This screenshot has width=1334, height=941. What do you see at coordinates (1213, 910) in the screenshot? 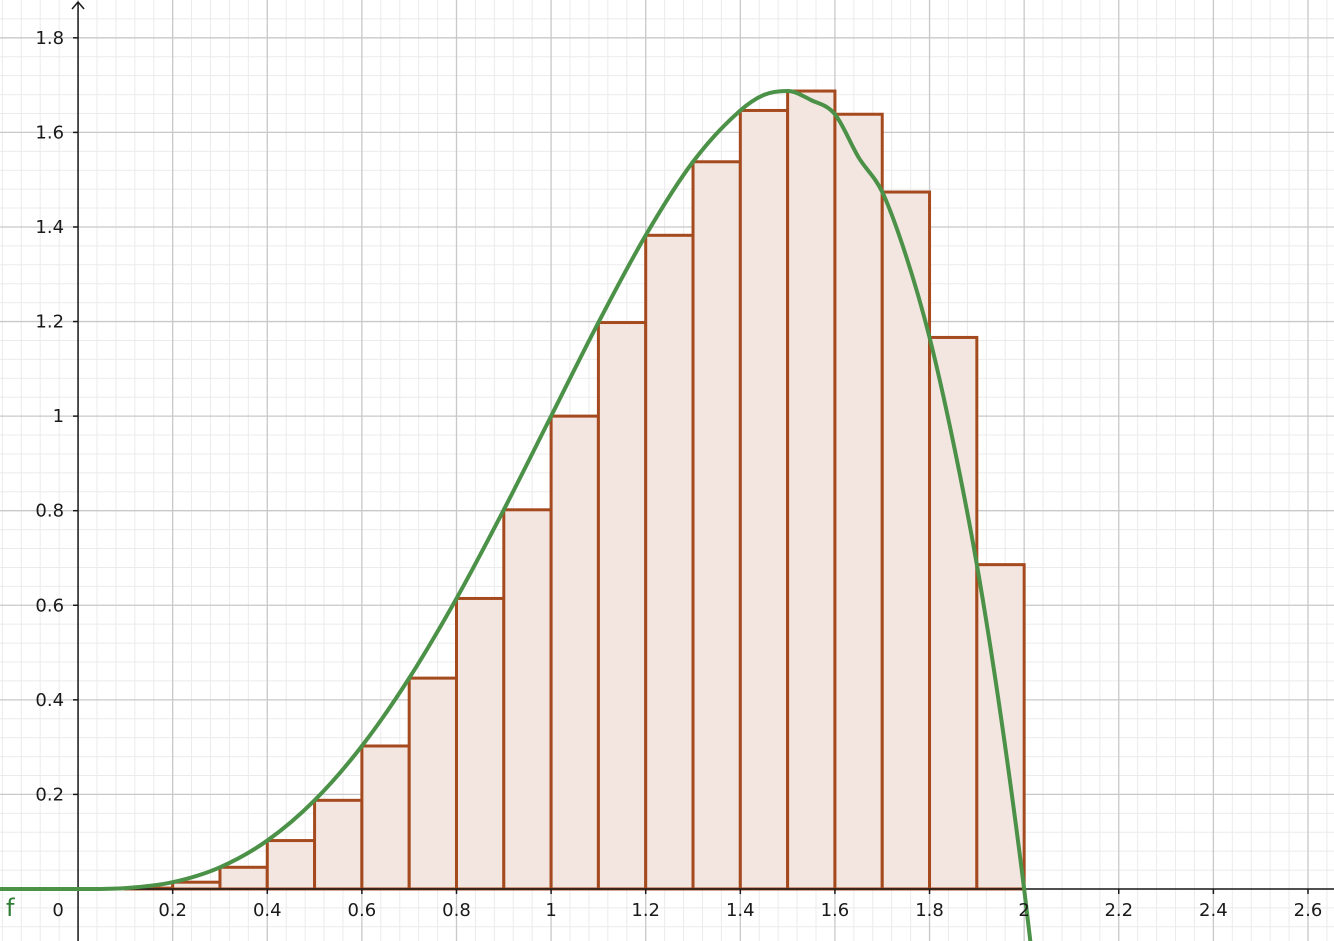
I see `x-tick-label: 2.4` at bounding box center [1213, 910].